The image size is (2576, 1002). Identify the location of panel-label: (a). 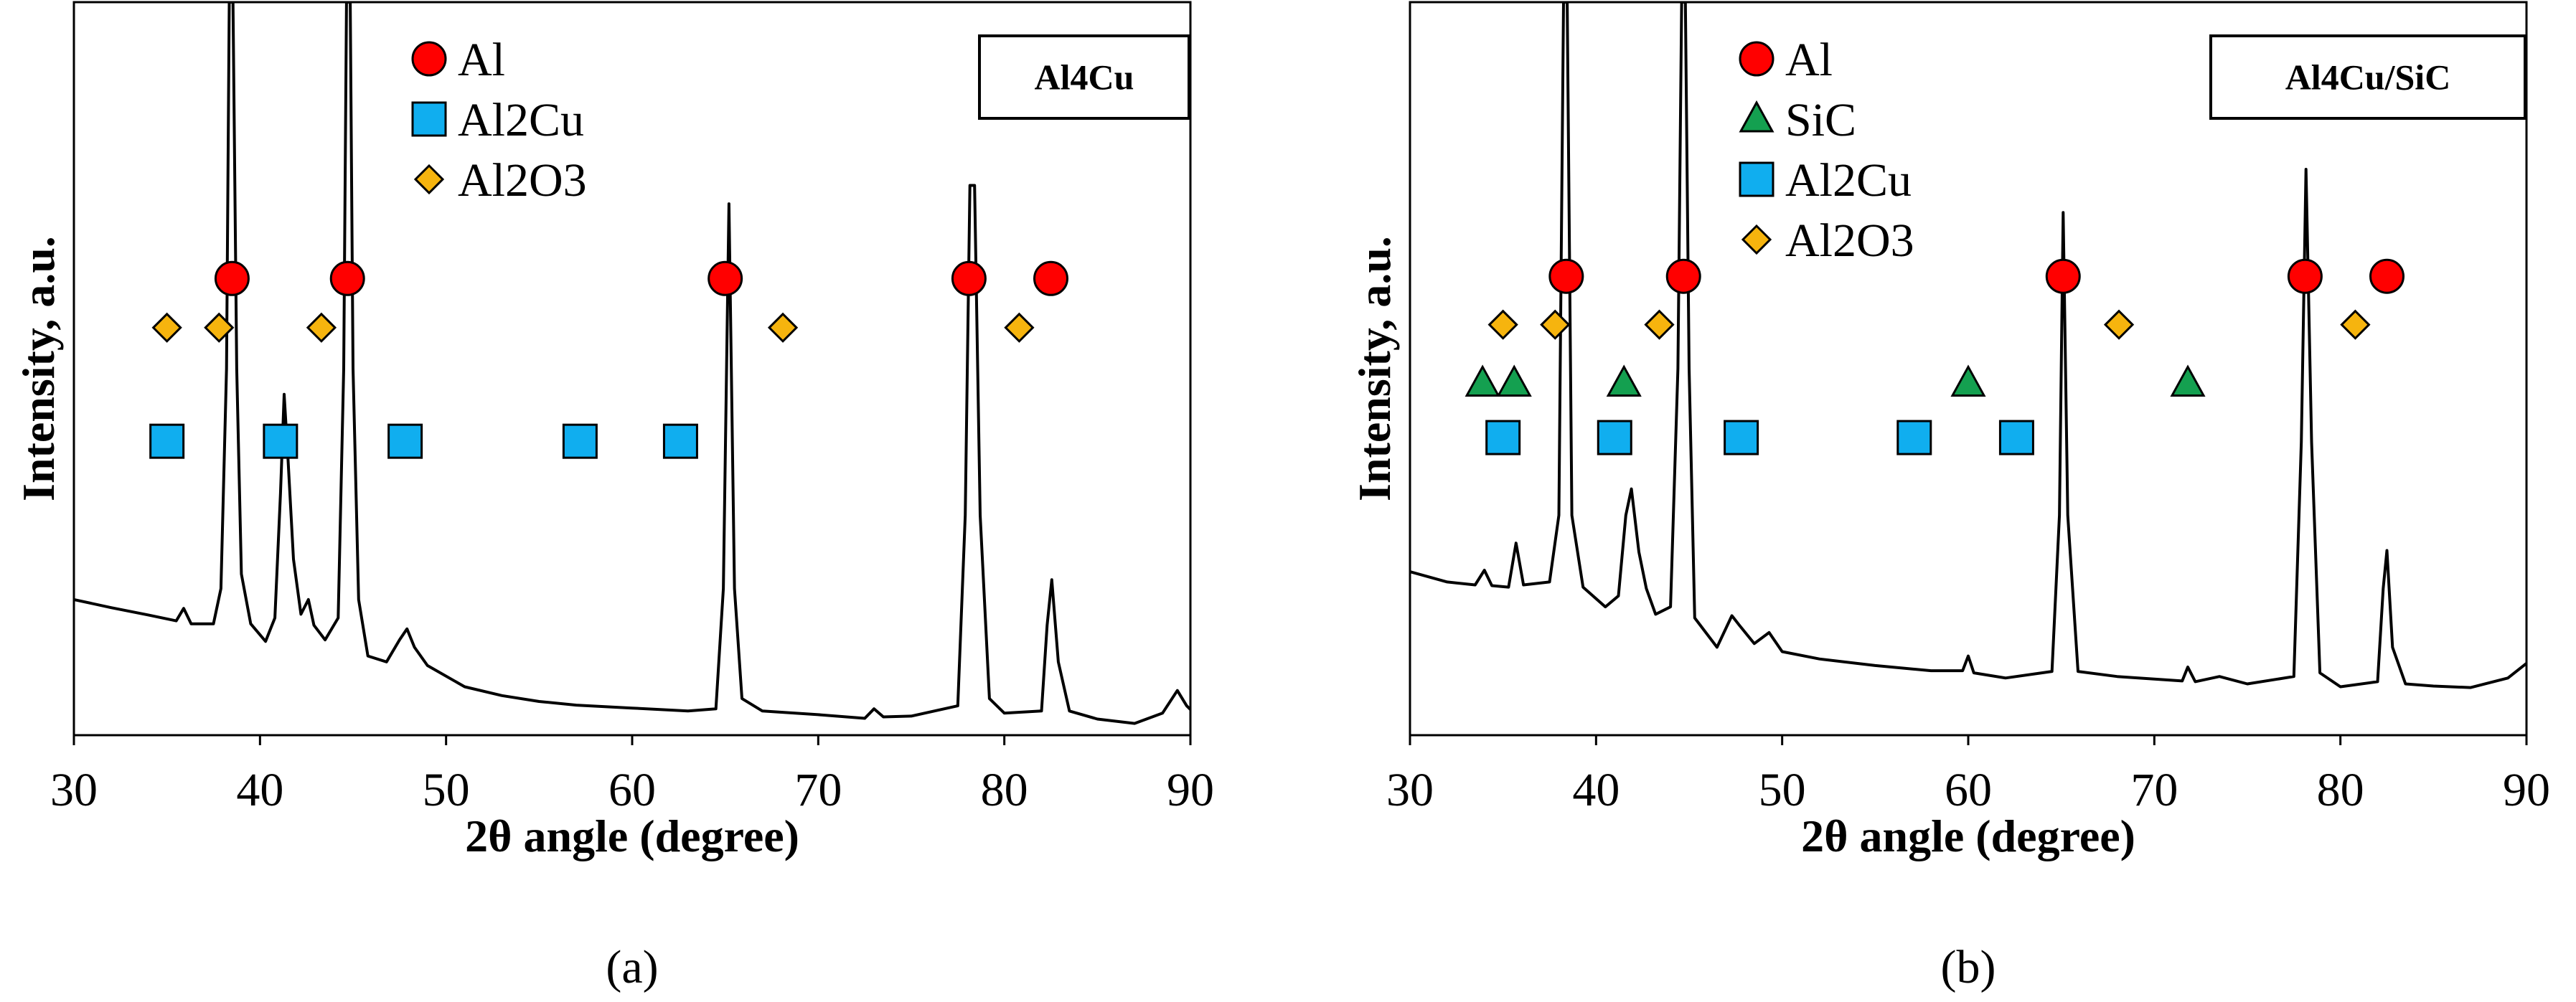
(632, 967).